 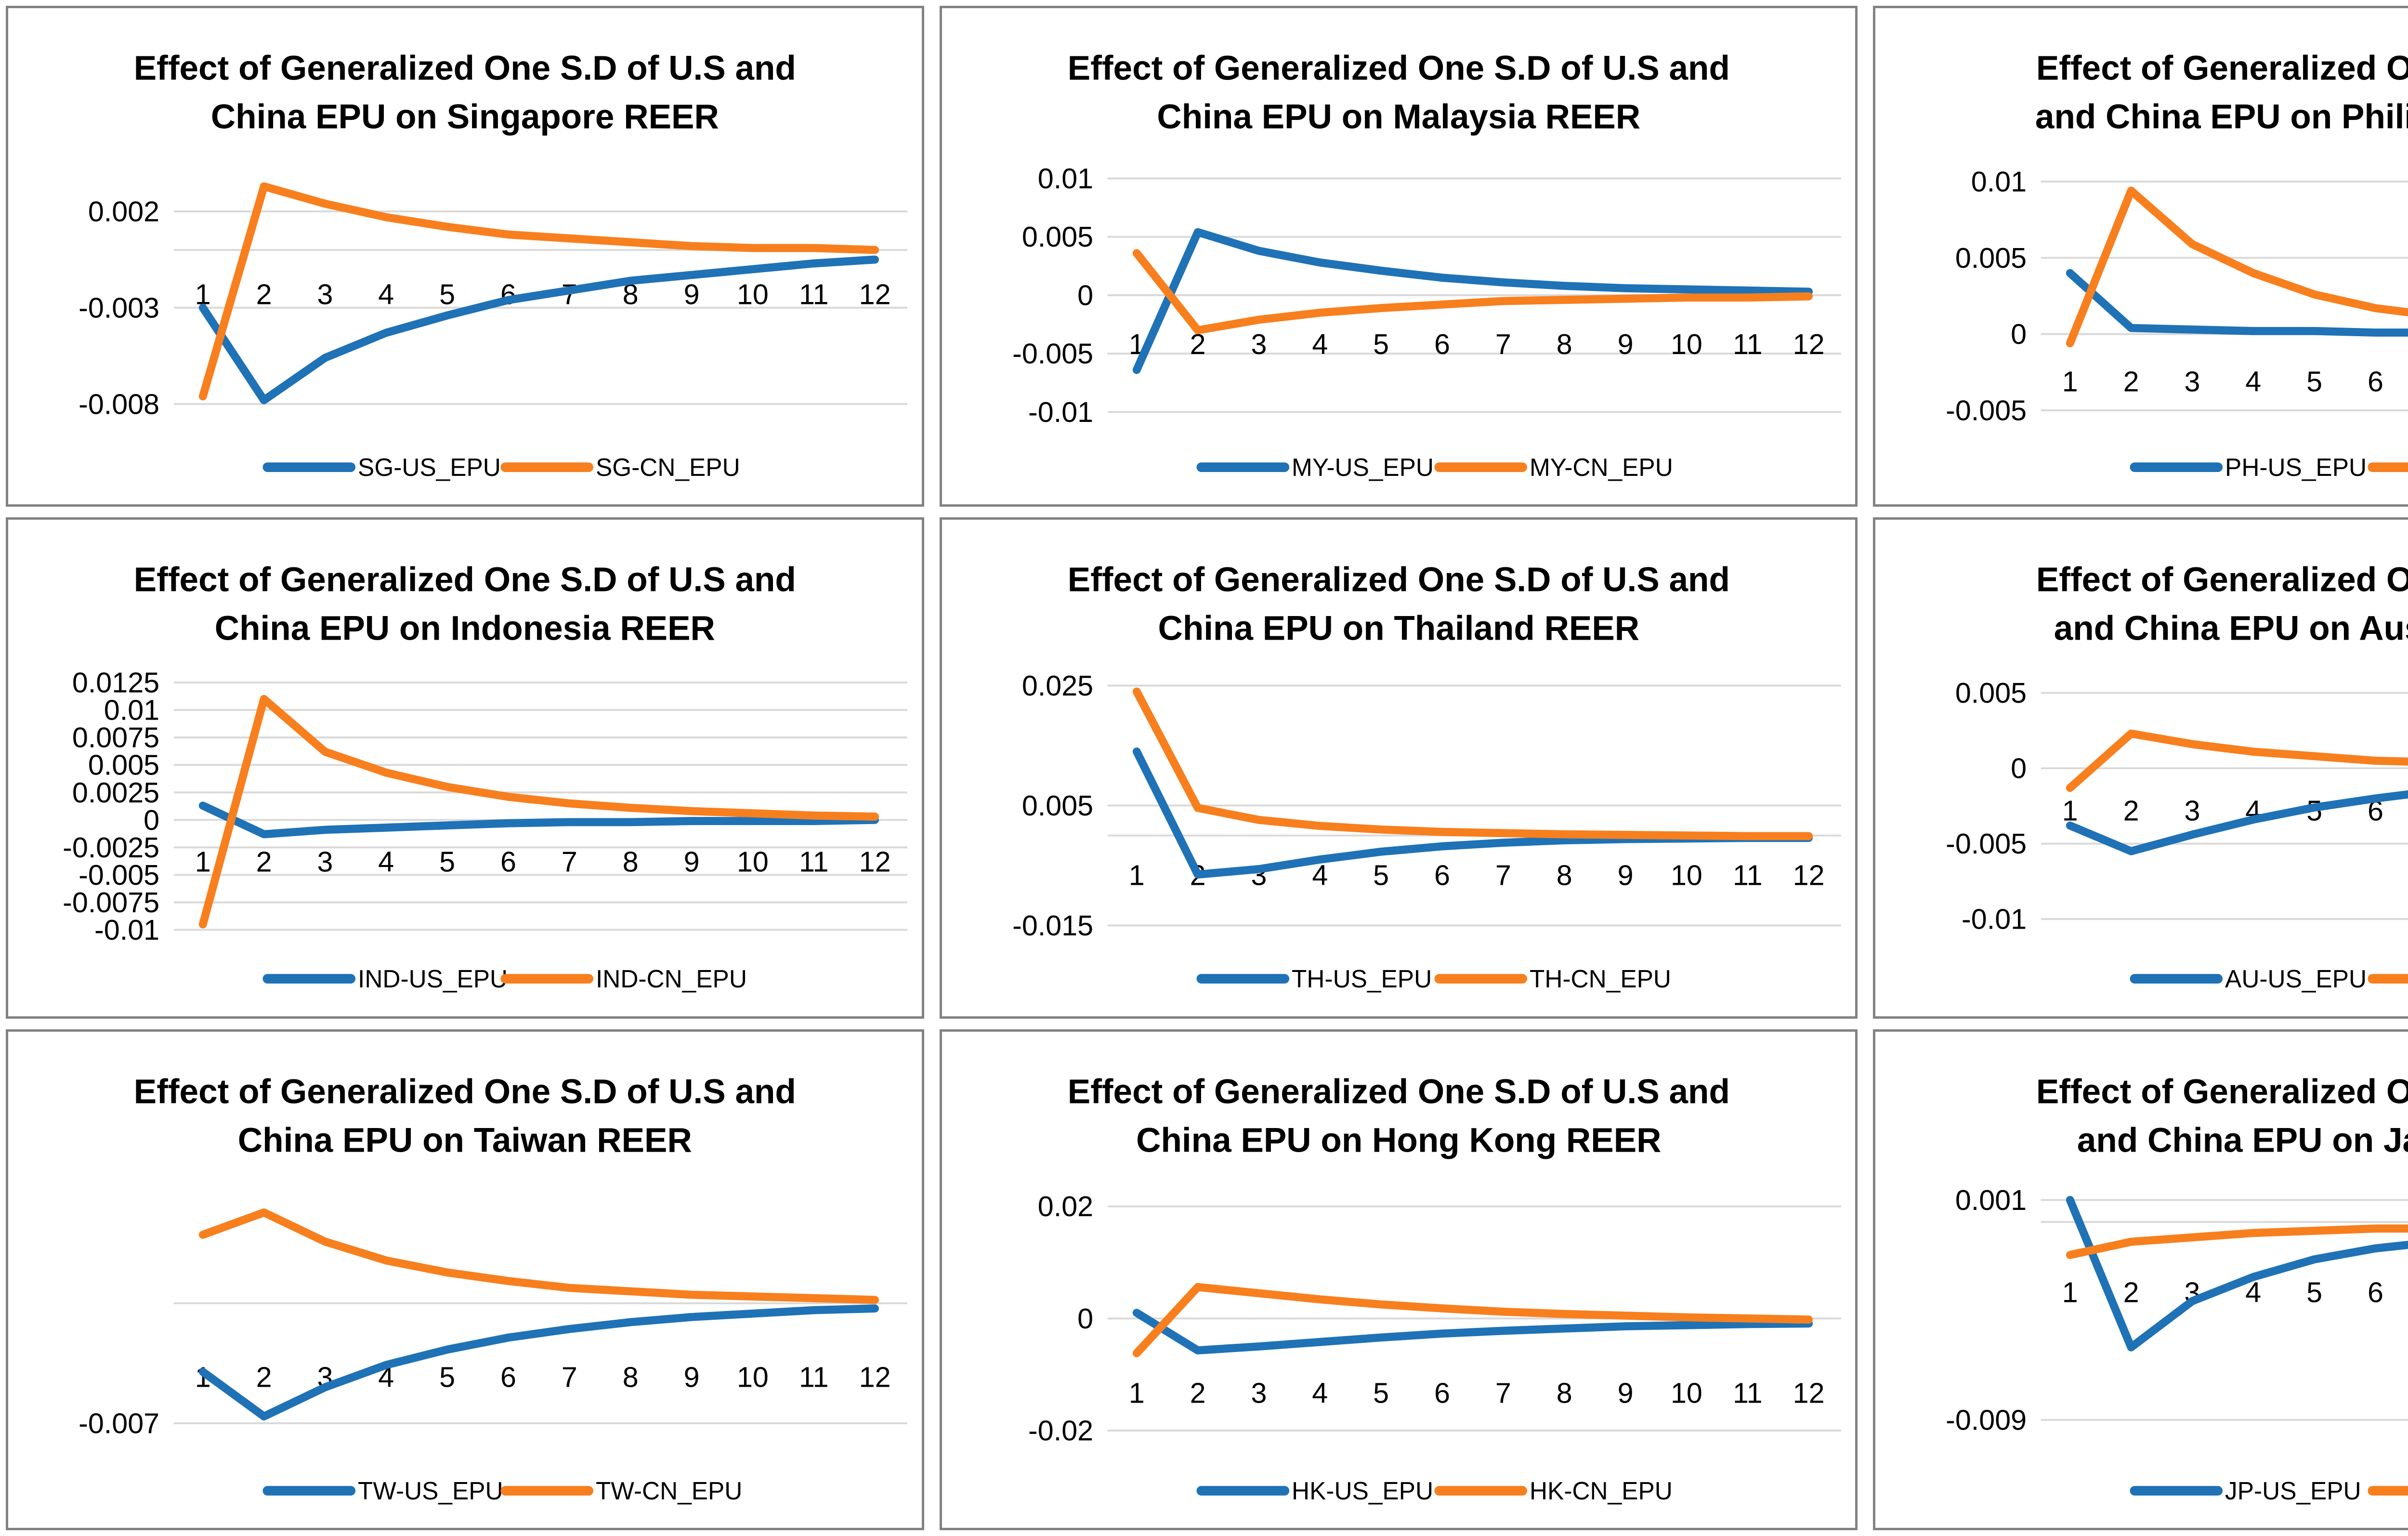 What do you see at coordinates (2221, 117) in the screenshot?
I see `chart-title-line2: and China EPU on Philippines REER` at bounding box center [2221, 117].